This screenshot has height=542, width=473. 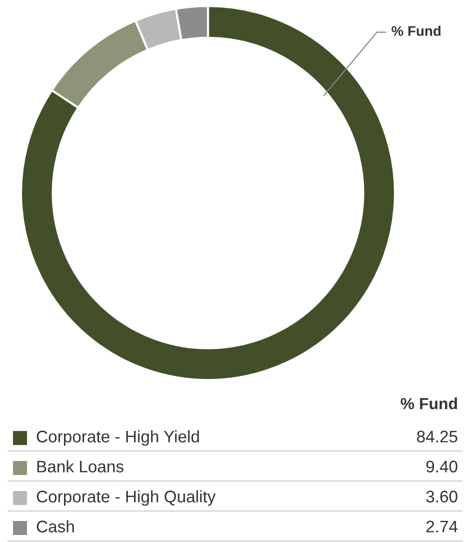 What do you see at coordinates (442, 496) in the screenshot?
I see `data-label: 3.60` at bounding box center [442, 496].